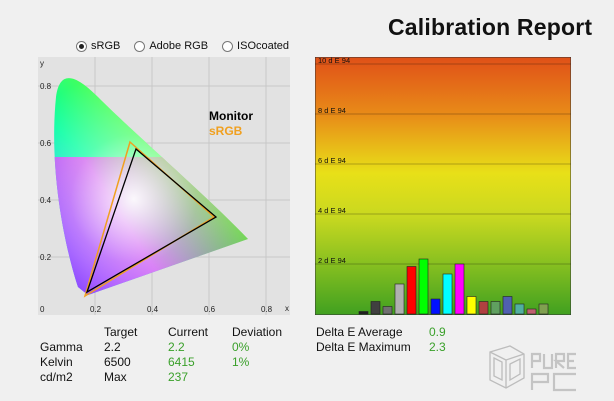  What do you see at coordinates (121, 332) in the screenshot?
I see `table-header: Target` at bounding box center [121, 332].